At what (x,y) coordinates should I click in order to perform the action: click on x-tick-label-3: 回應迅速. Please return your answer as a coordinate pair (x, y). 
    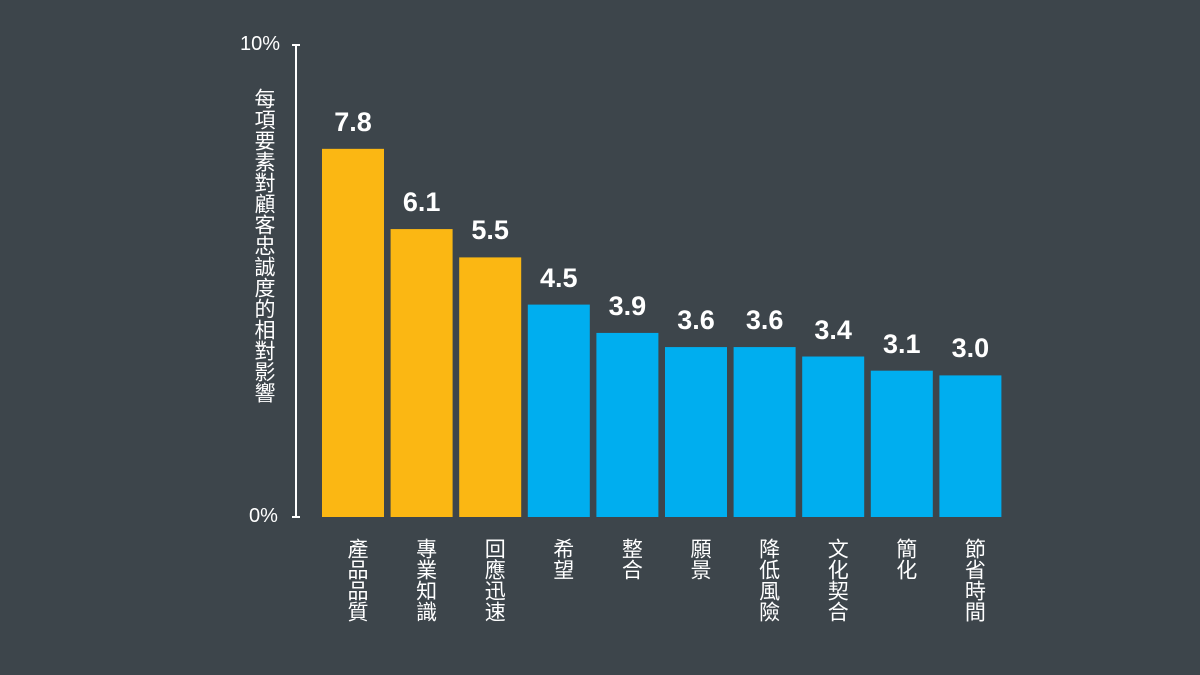
    Looking at the image, I should click on (494, 580).